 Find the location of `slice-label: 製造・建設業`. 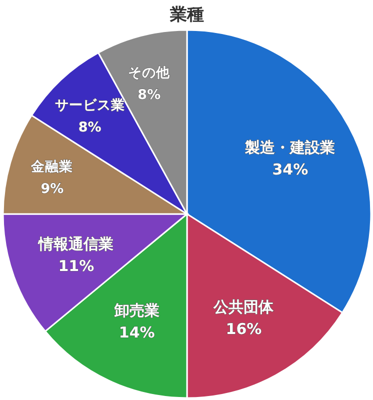

slice-label: 製造・建設業 is located at coordinates (290, 147).